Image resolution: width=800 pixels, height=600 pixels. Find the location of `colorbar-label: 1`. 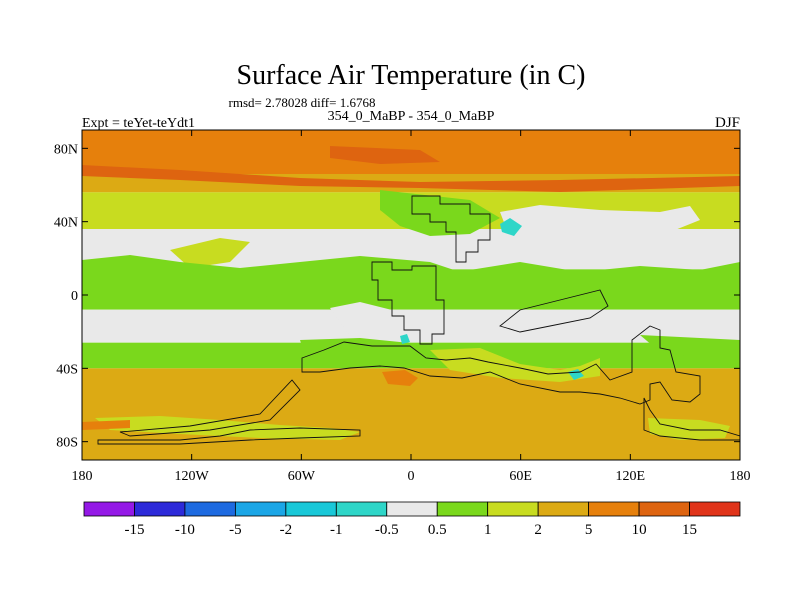

colorbar-label: 1 is located at coordinates (488, 530).